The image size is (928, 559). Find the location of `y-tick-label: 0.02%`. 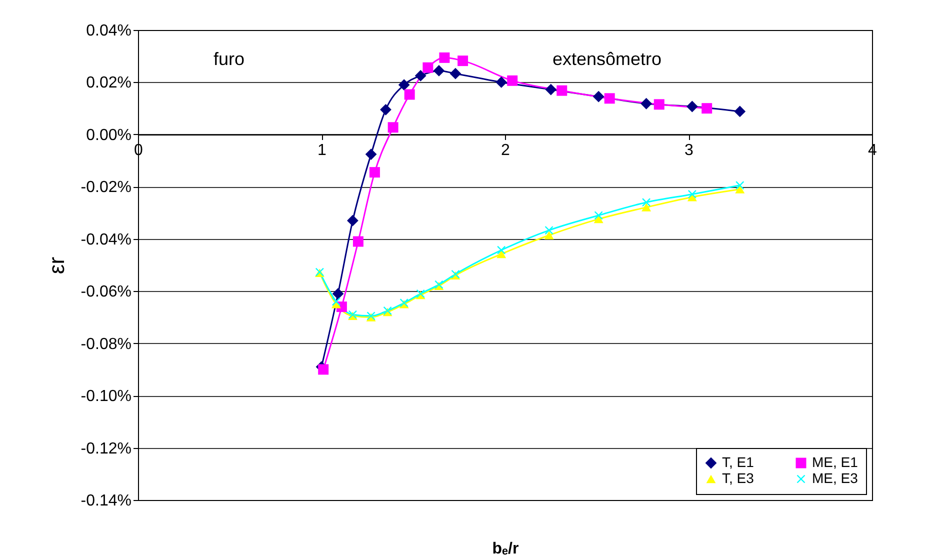

y-tick-label: 0.02% is located at coordinates (109, 83).